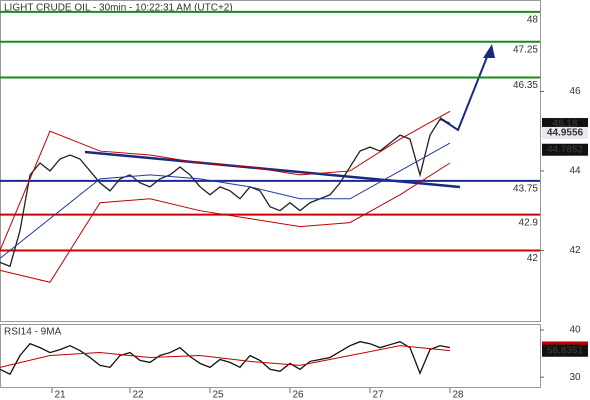  I want to click on price-label: 45.18, so click(564, 124).